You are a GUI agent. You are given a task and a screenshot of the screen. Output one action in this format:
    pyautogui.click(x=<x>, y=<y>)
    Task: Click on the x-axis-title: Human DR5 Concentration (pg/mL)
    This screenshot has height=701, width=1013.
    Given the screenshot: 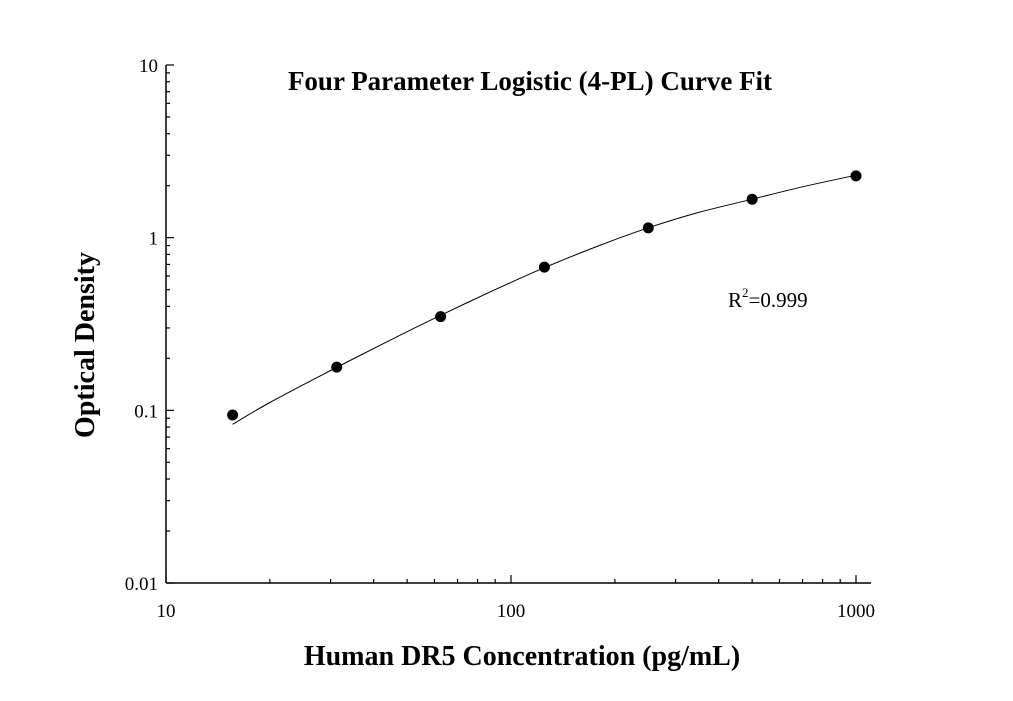 What is the action you would take?
    pyautogui.click(x=522, y=656)
    